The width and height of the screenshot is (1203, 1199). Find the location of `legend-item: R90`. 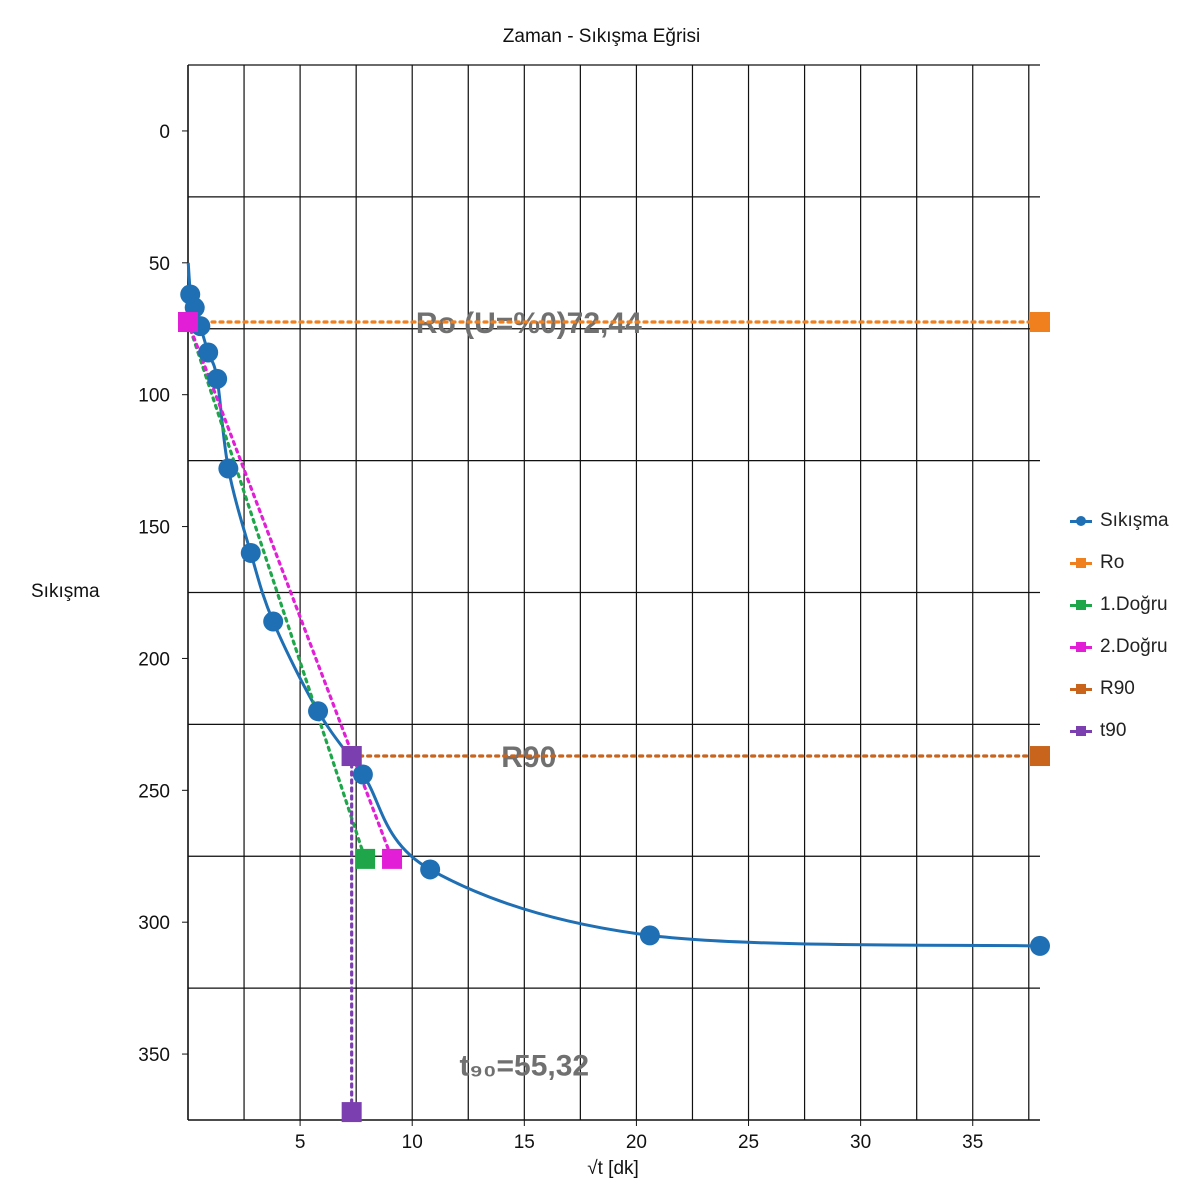

legend-item: R90 is located at coordinates (1119, 689).